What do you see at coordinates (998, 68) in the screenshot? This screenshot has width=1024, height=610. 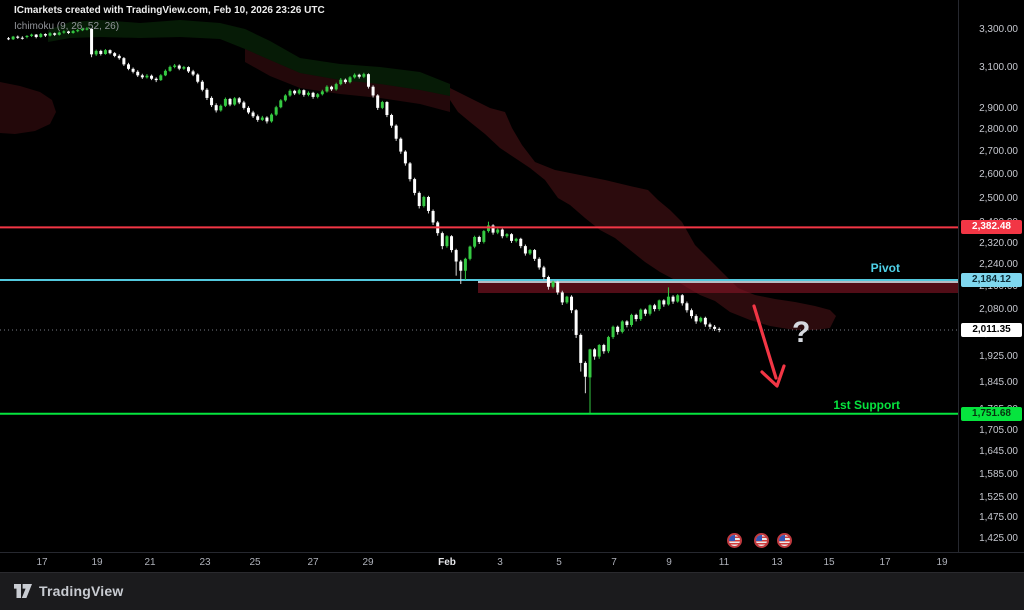 I see `price-tick: 3,100.00` at bounding box center [998, 68].